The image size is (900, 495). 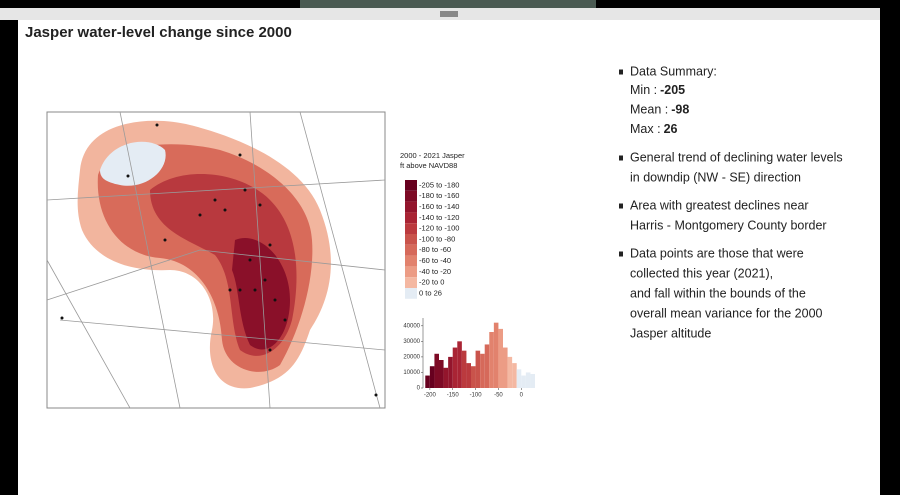 What do you see at coordinates (430, 396) in the screenshot?
I see `x-tick-label: -200` at bounding box center [430, 396].